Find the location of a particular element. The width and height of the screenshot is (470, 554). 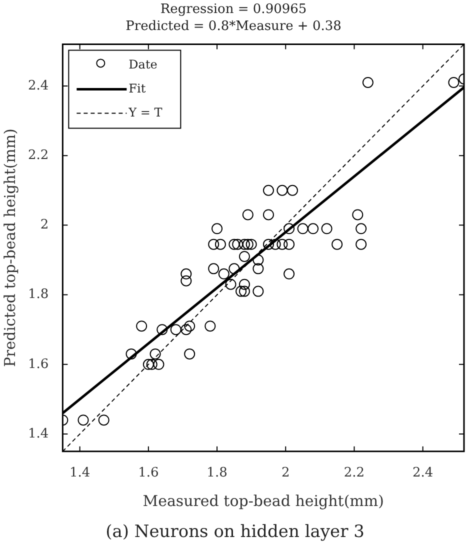

x-tick-label: 2.2 is located at coordinates (354, 473).